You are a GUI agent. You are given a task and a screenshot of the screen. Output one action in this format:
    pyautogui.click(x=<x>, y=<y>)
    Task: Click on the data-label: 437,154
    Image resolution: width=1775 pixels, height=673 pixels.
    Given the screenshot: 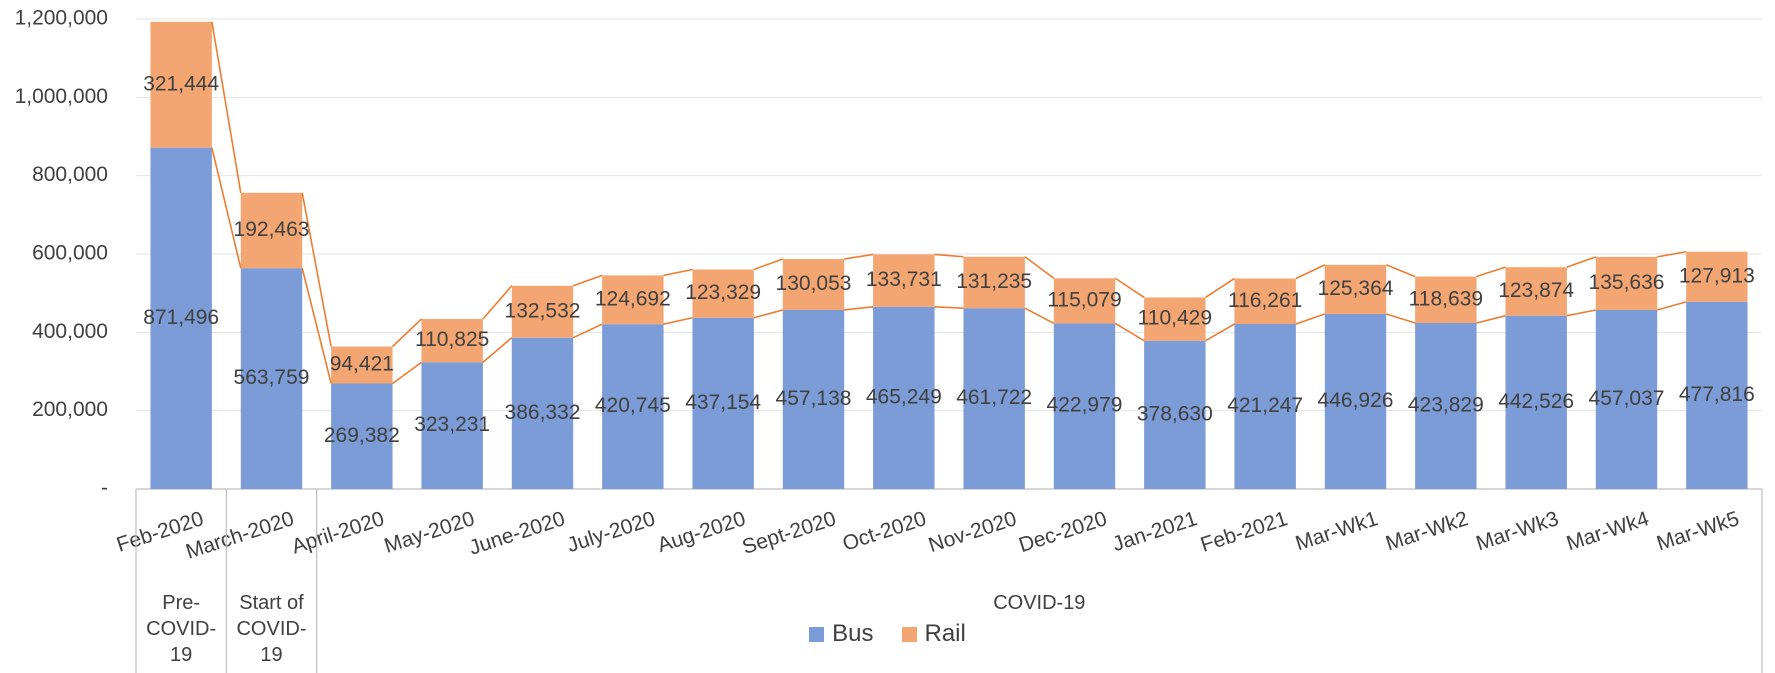 What is the action you would take?
    pyautogui.click(x=723, y=402)
    